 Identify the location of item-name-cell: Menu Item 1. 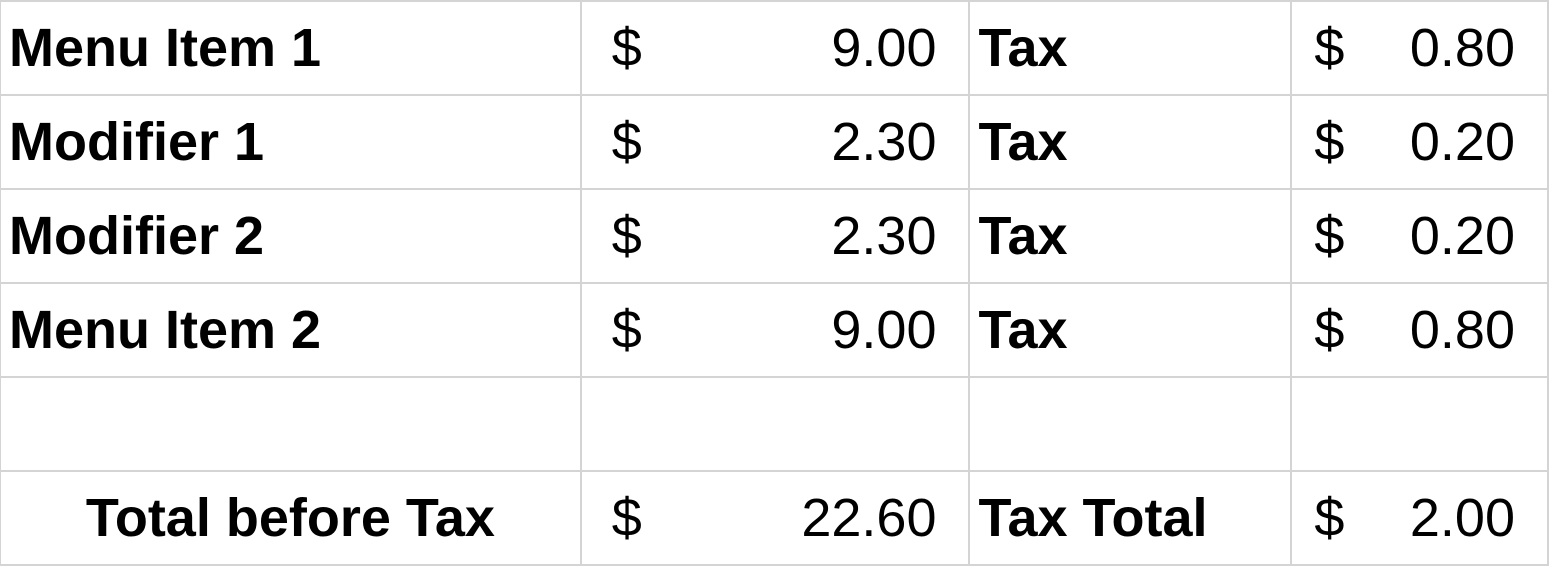
(291, 48).